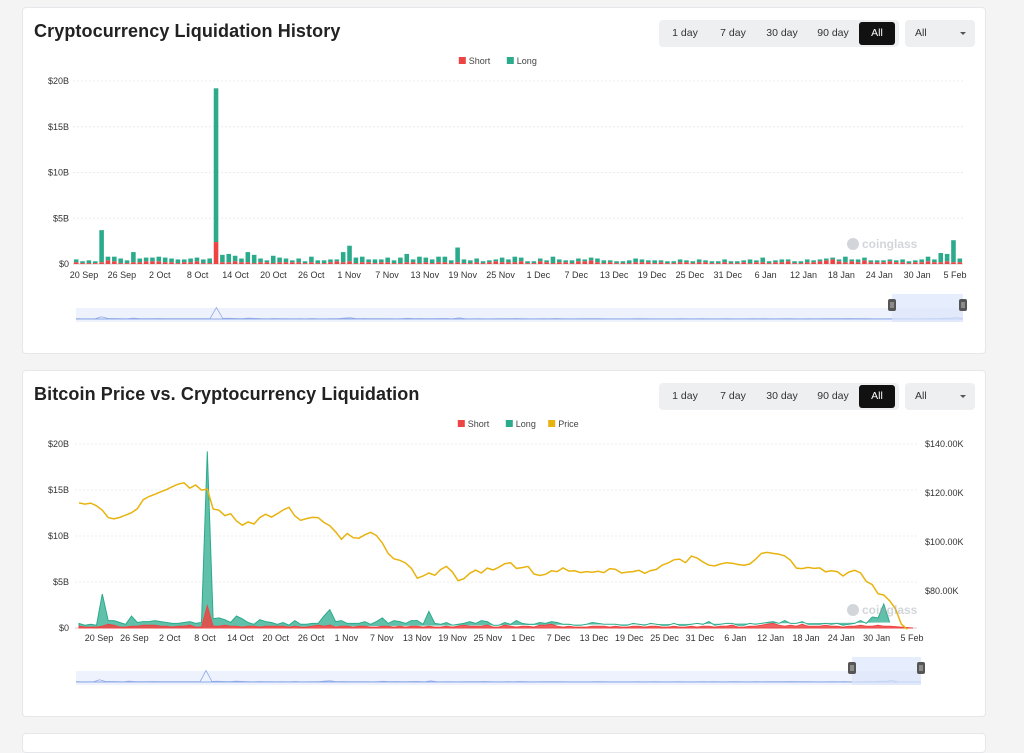 The width and height of the screenshot is (1024, 753). I want to click on legend-item-price: Price, so click(563, 424).